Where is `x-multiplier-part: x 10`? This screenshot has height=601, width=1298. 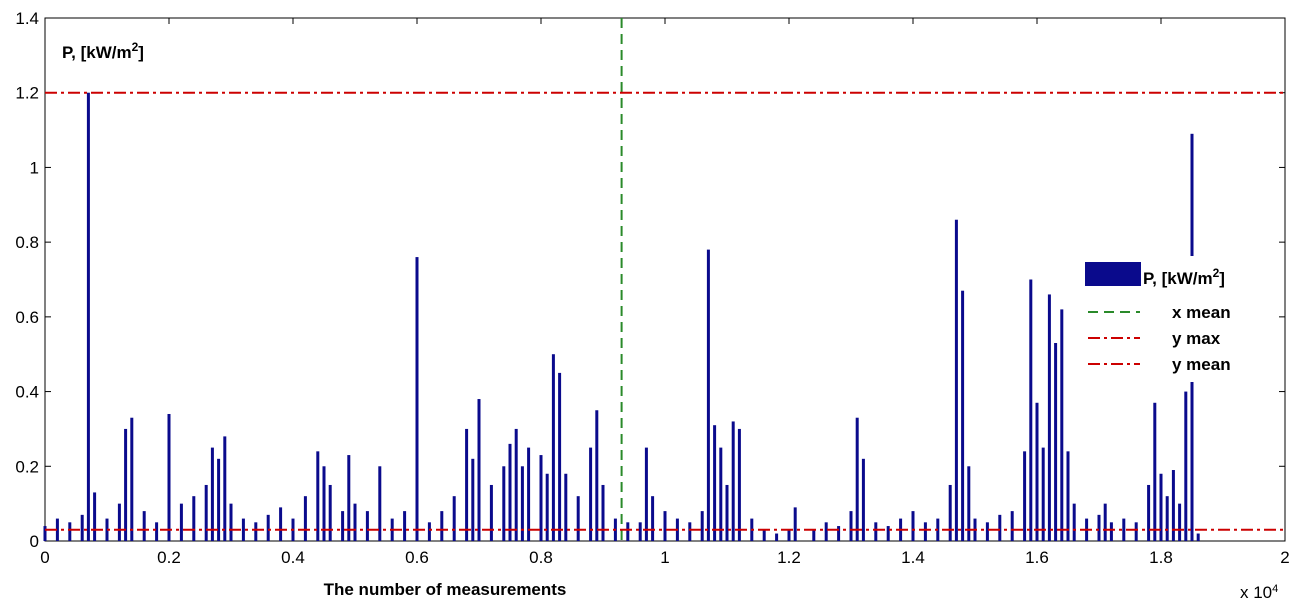 x-multiplier-part: x 10 is located at coordinates (1256, 592).